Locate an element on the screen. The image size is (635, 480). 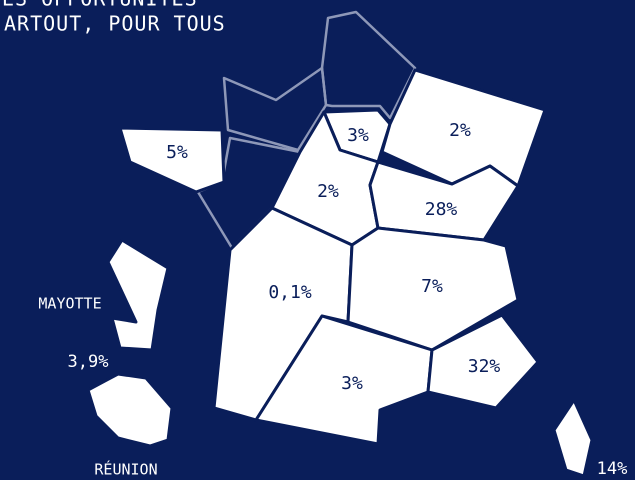
region-label: 0,1% is located at coordinates (290, 292).